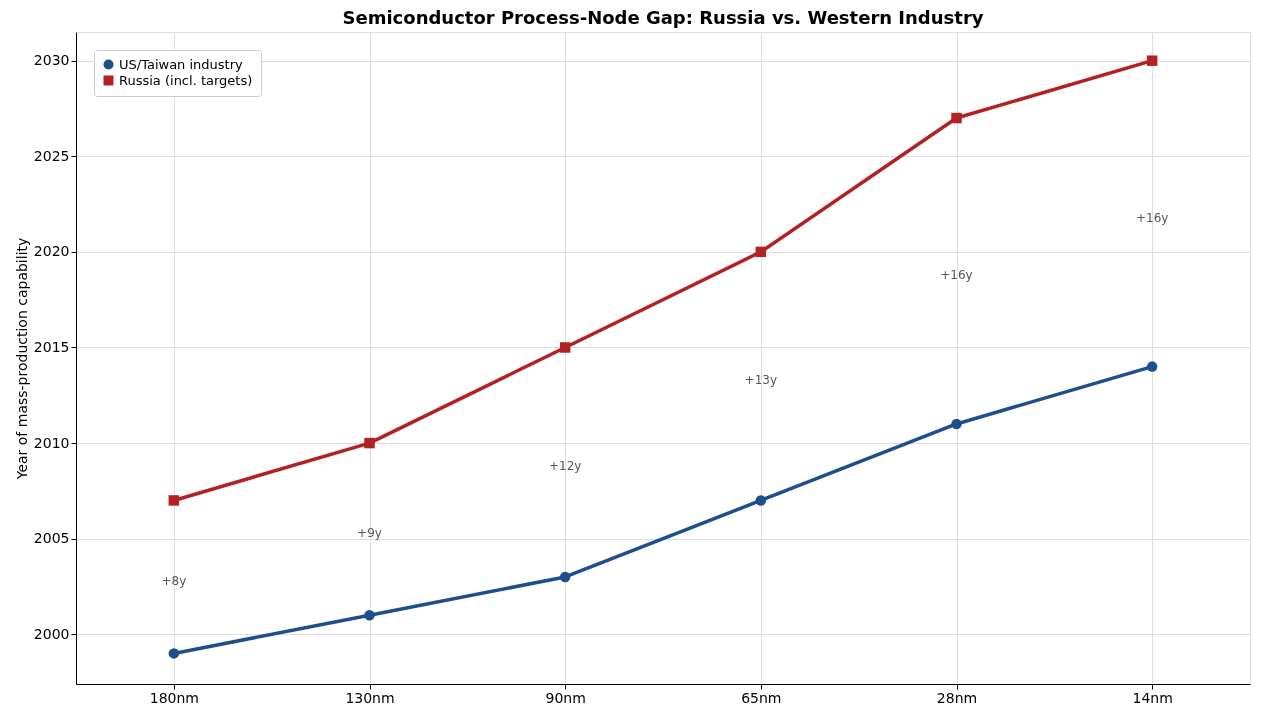 Image resolution: width=1280 pixels, height=720 pixels. What do you see at coordinates (957, 697) in the screenshot?
I see `x-tick-label: 28nm` at bounding box center [957, 697].